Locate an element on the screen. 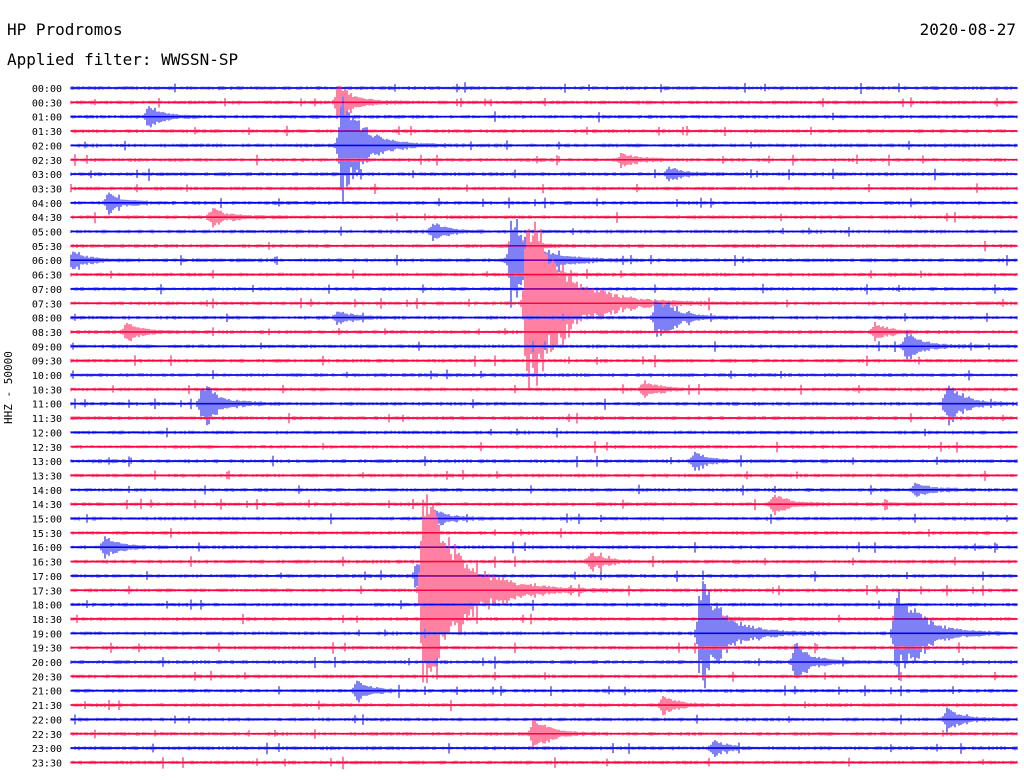 This screenshot has width=1024, height=780. time-label: 00:30 is located at coordinates (47, 103).